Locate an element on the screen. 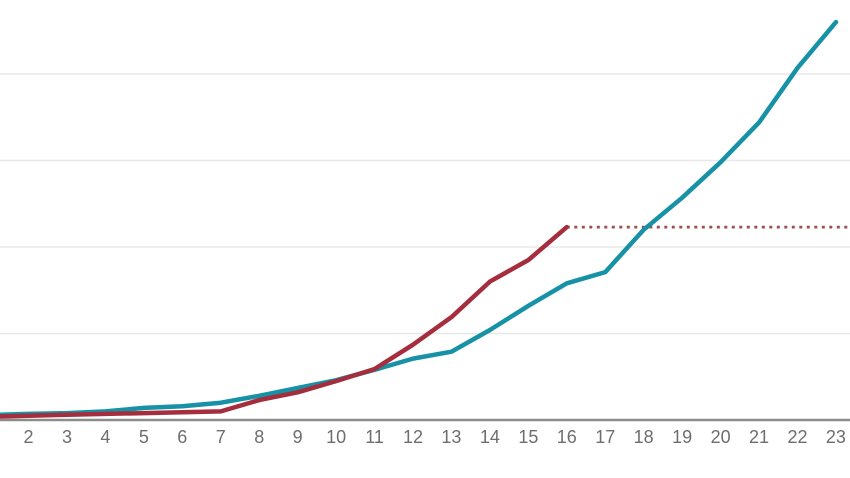  x-tick-label: 2 is located at coordinates (28, 437).